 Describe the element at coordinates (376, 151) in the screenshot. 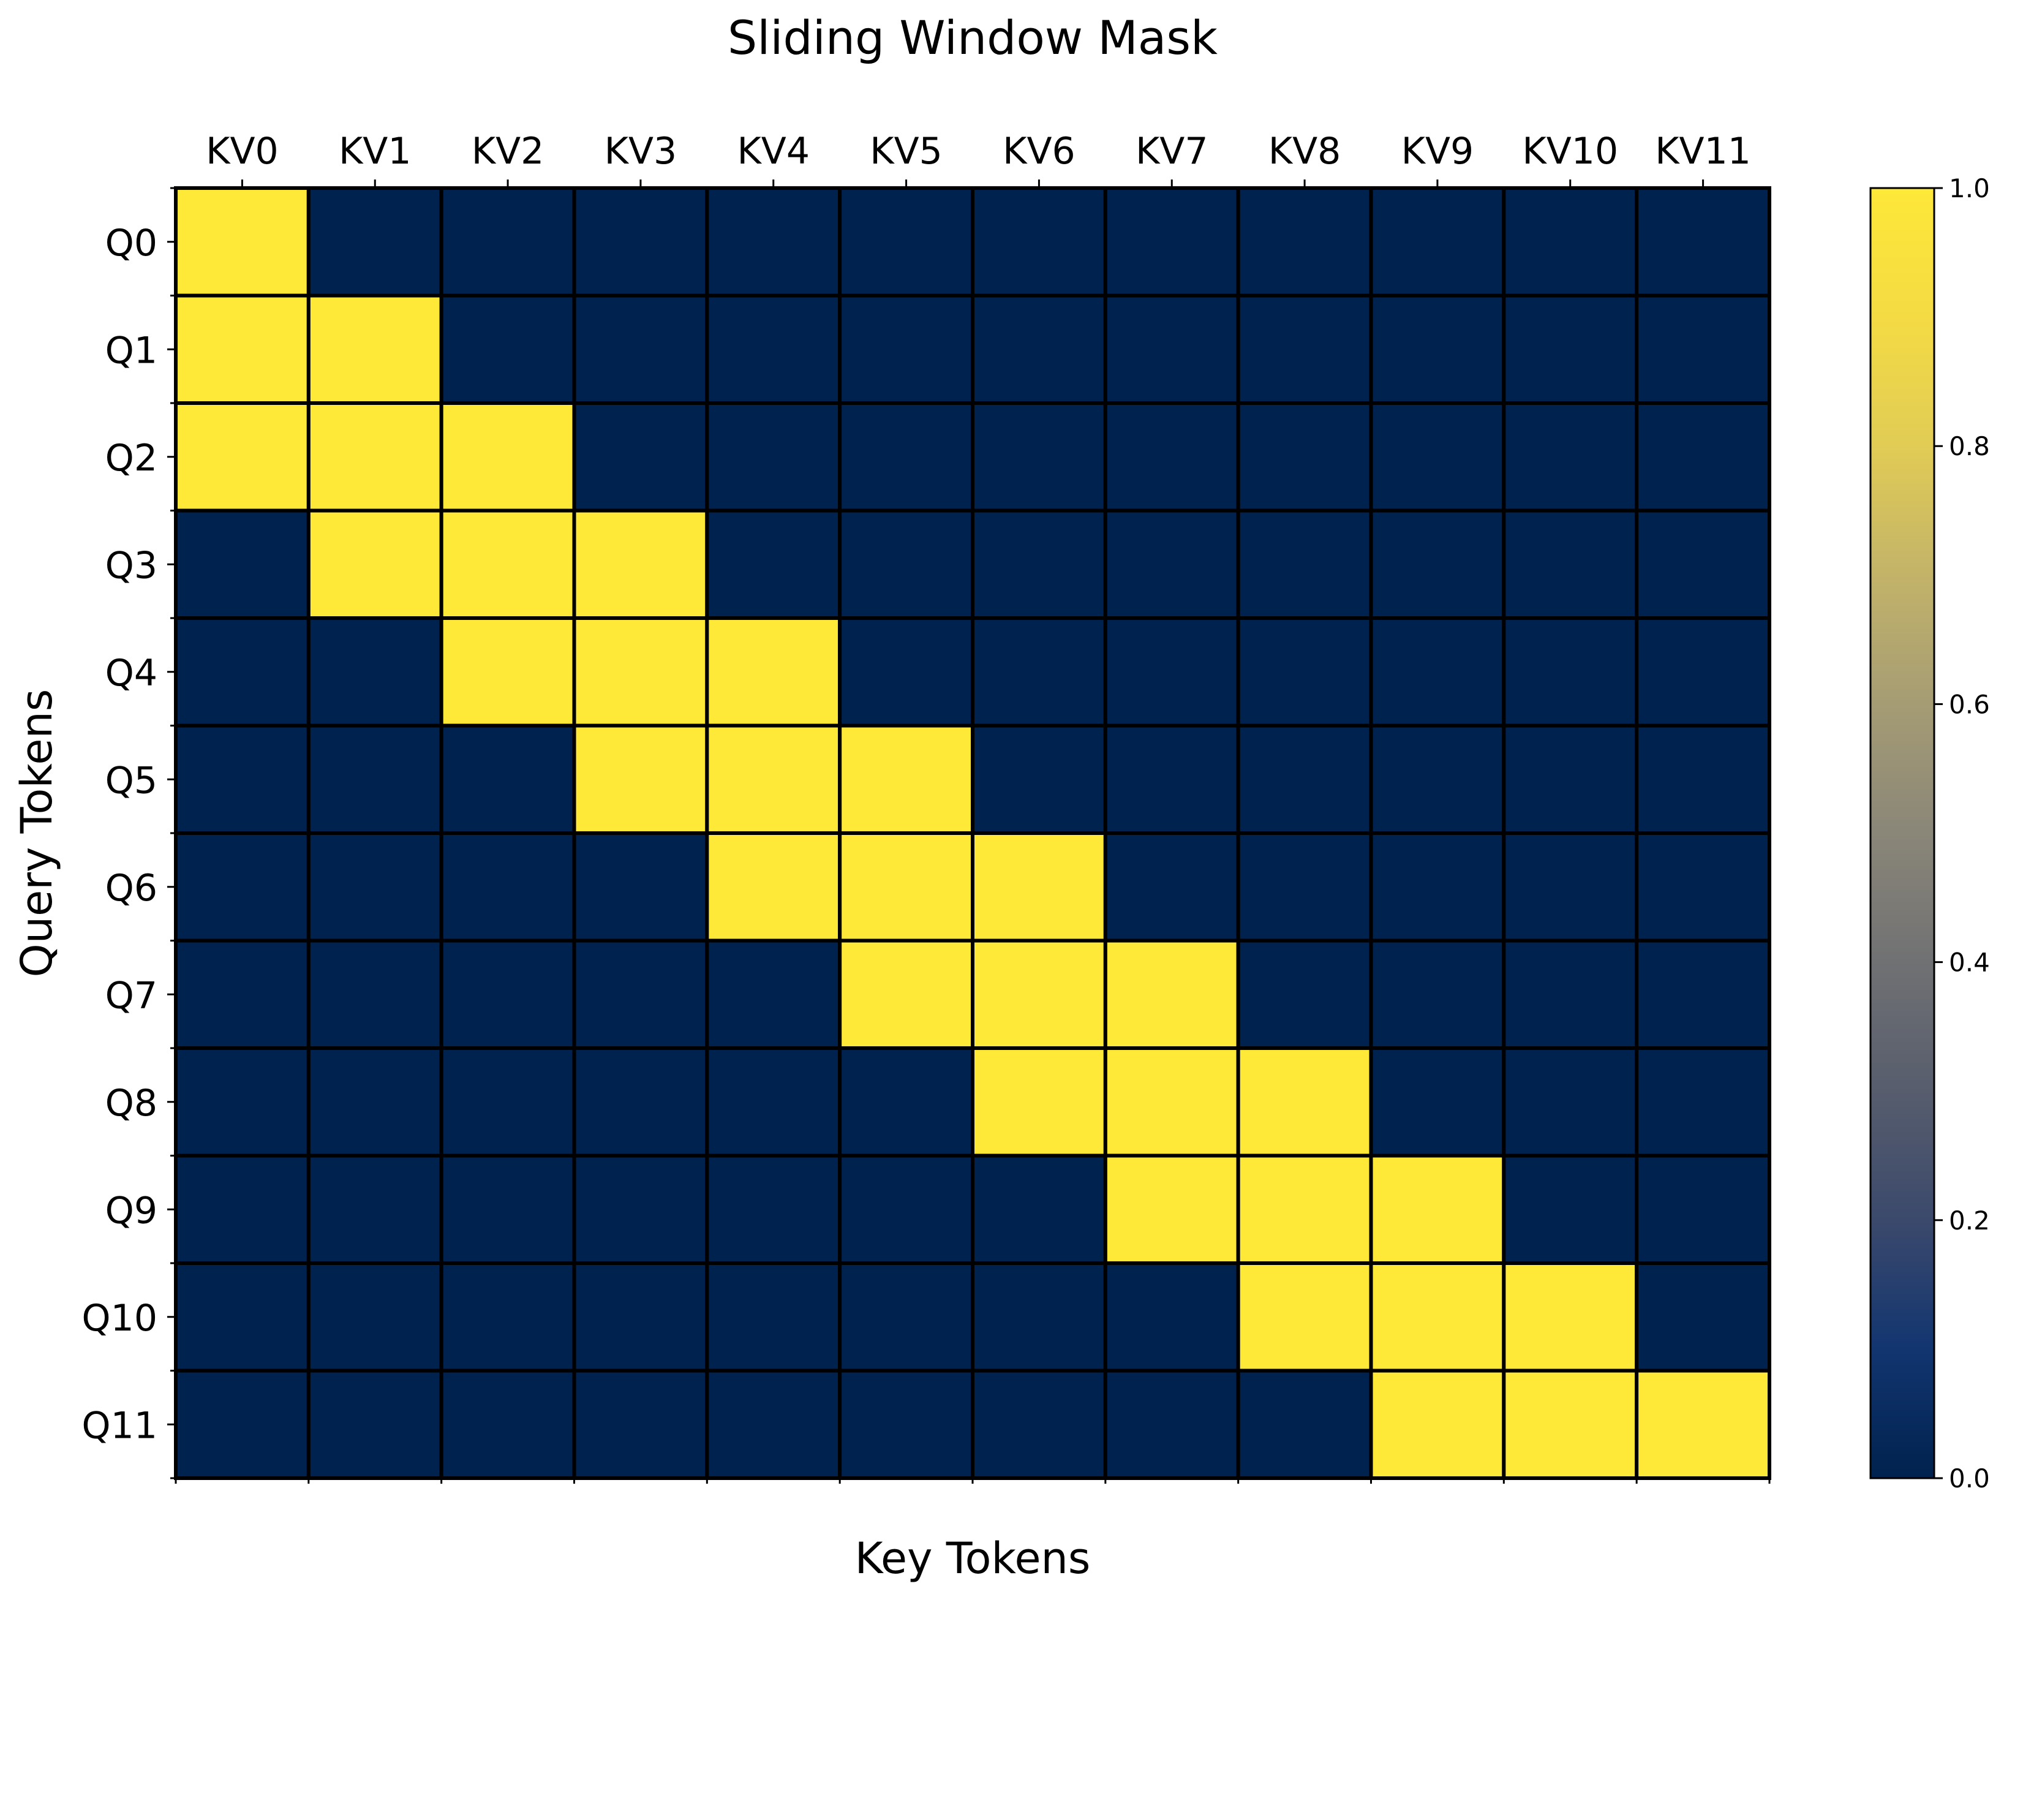

I see `x-tick-label: KV1` at that location.